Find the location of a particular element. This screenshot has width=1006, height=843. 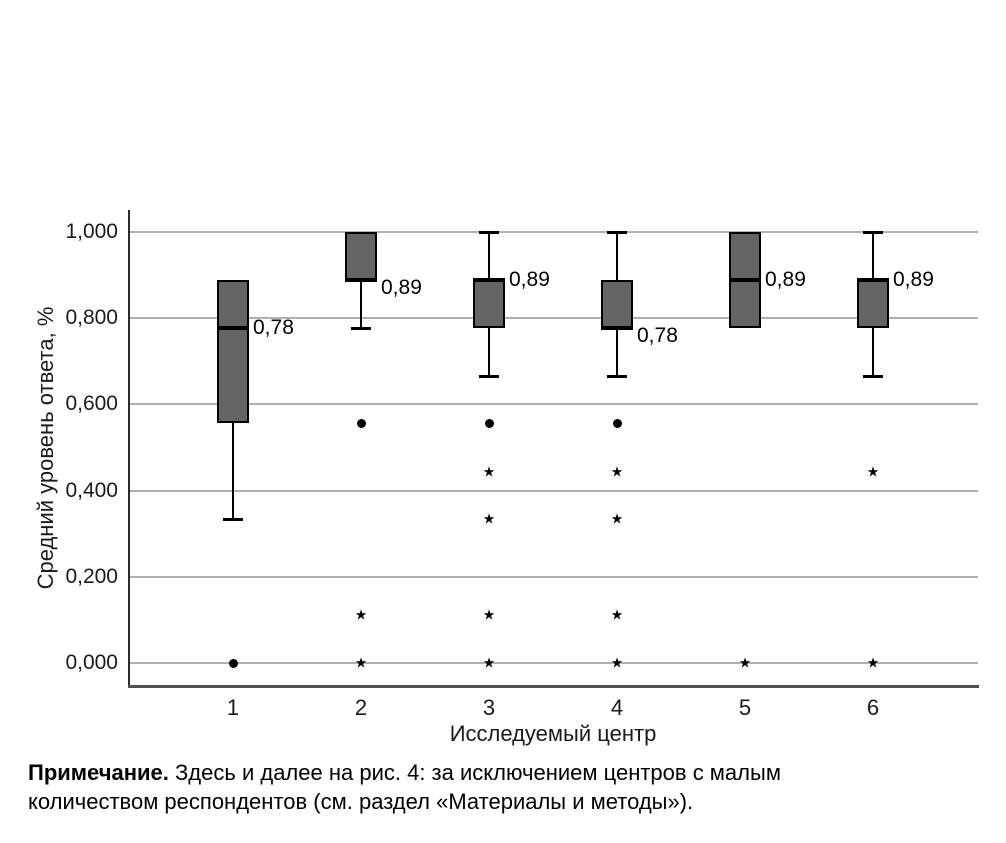

x-tick-label-1: 1 is located at coordinates (233, 707).